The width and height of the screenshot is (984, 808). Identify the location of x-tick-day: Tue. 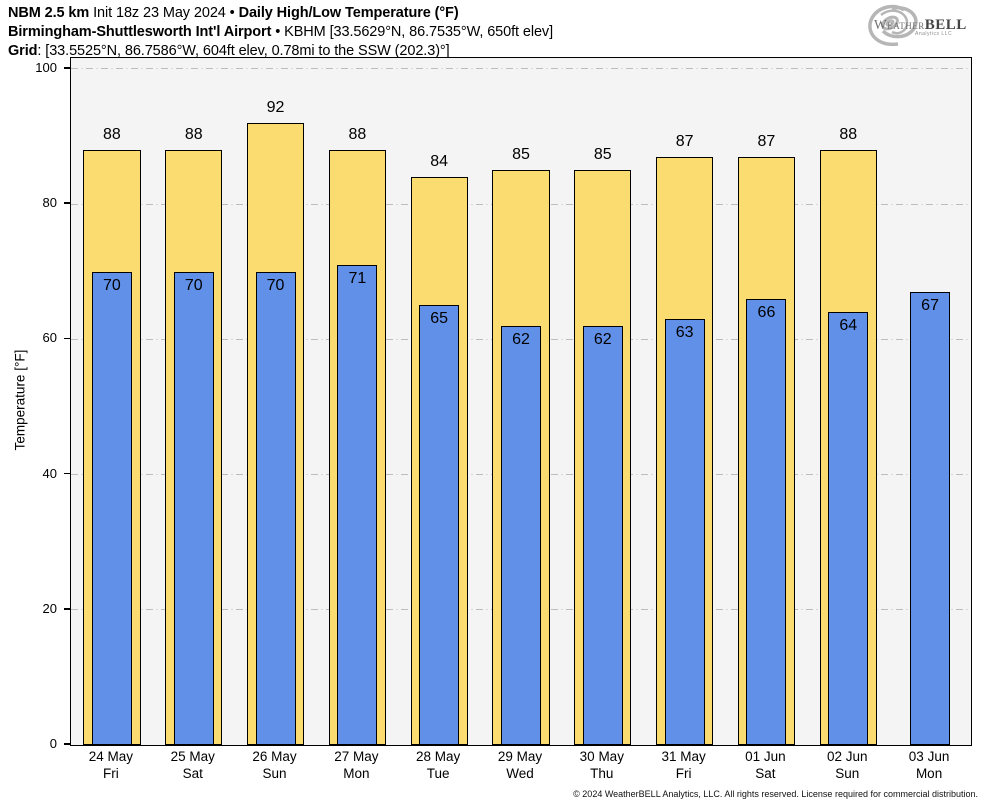
(438, 773).